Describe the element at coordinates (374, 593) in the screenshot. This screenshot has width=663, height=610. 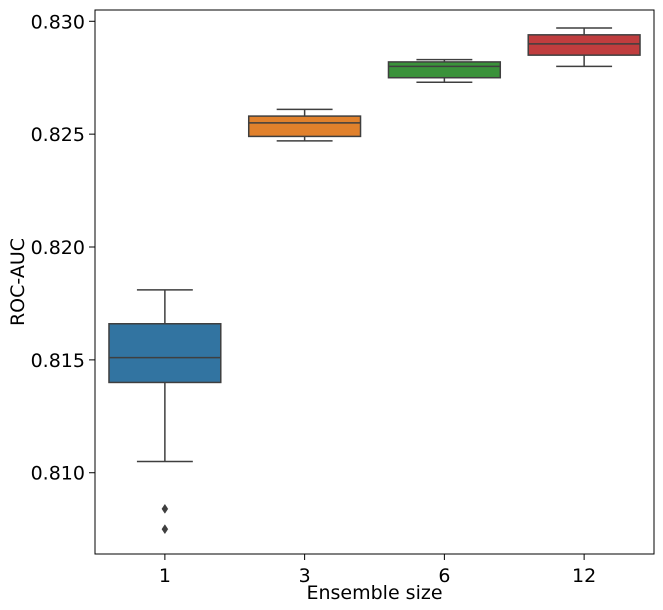
I see `x-axis-label: Ensemble size` at that location.